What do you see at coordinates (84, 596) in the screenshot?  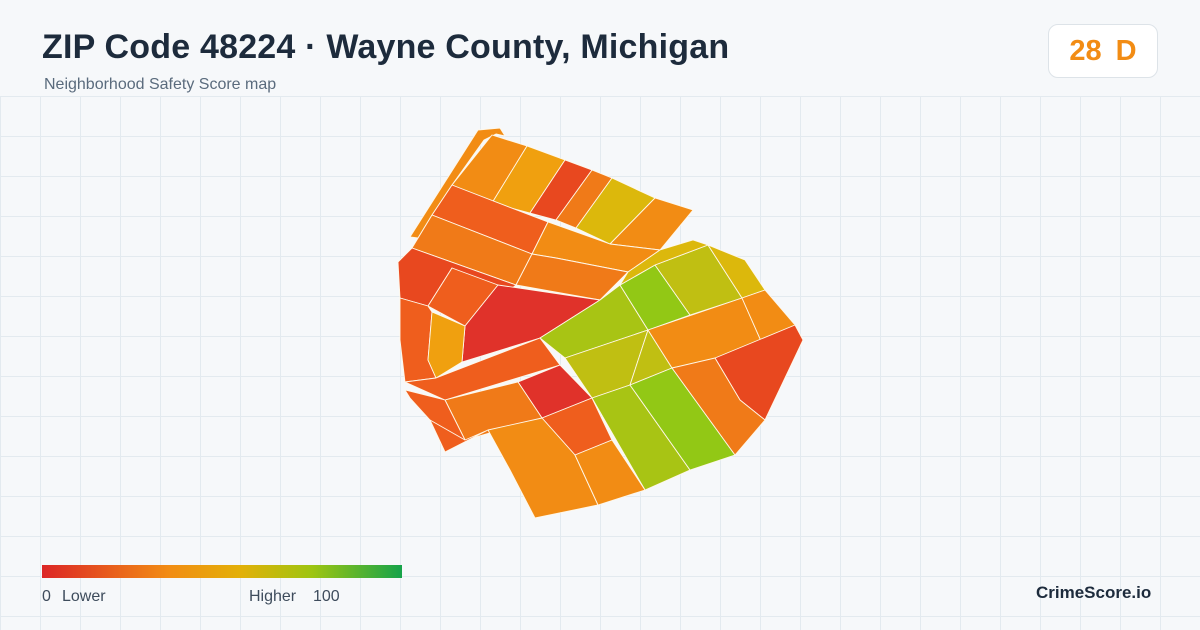 I see `legend-min-label: Lower` at bounding box center [84, 596].